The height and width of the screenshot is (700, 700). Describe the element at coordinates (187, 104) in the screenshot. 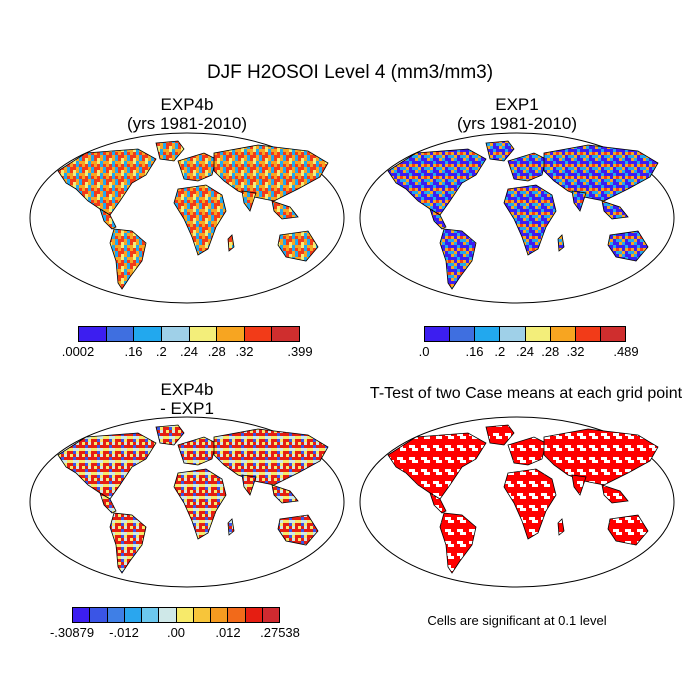

I see `panel-title-exp4b-line1: EXP4b` at that location.